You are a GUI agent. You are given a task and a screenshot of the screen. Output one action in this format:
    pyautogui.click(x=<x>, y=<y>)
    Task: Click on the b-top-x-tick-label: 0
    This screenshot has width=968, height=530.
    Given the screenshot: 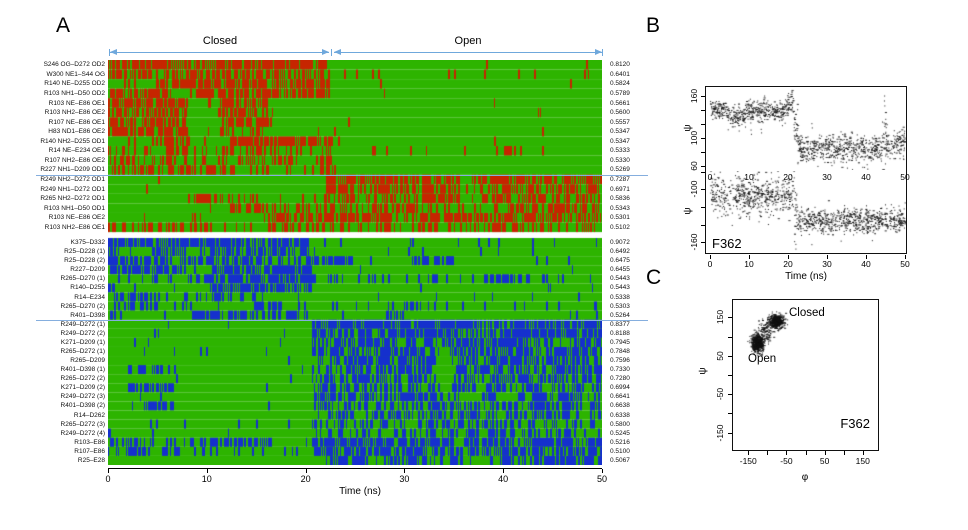 What is the action you would take?
    pyautogui.click(x=710, y=176)
    